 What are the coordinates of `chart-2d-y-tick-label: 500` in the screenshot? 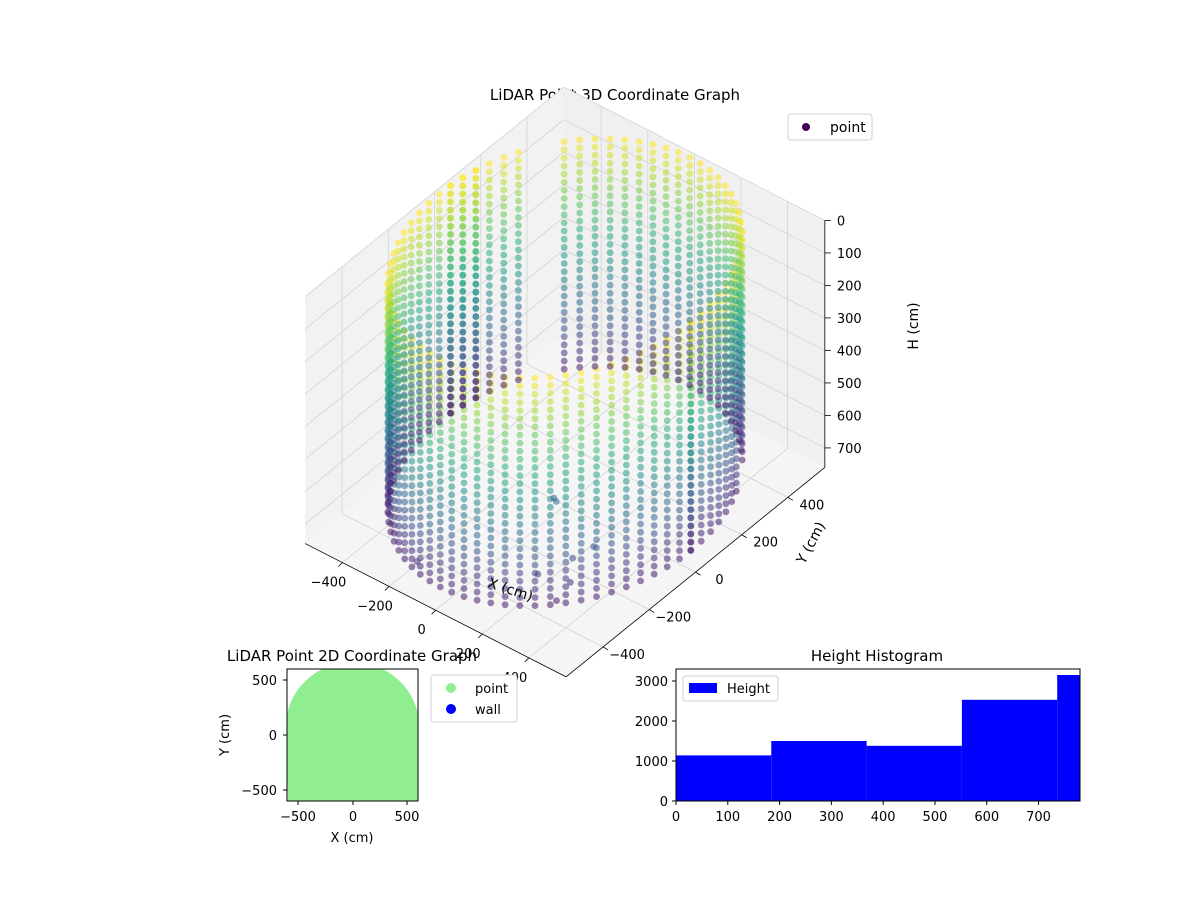 It's located at (264, 681).